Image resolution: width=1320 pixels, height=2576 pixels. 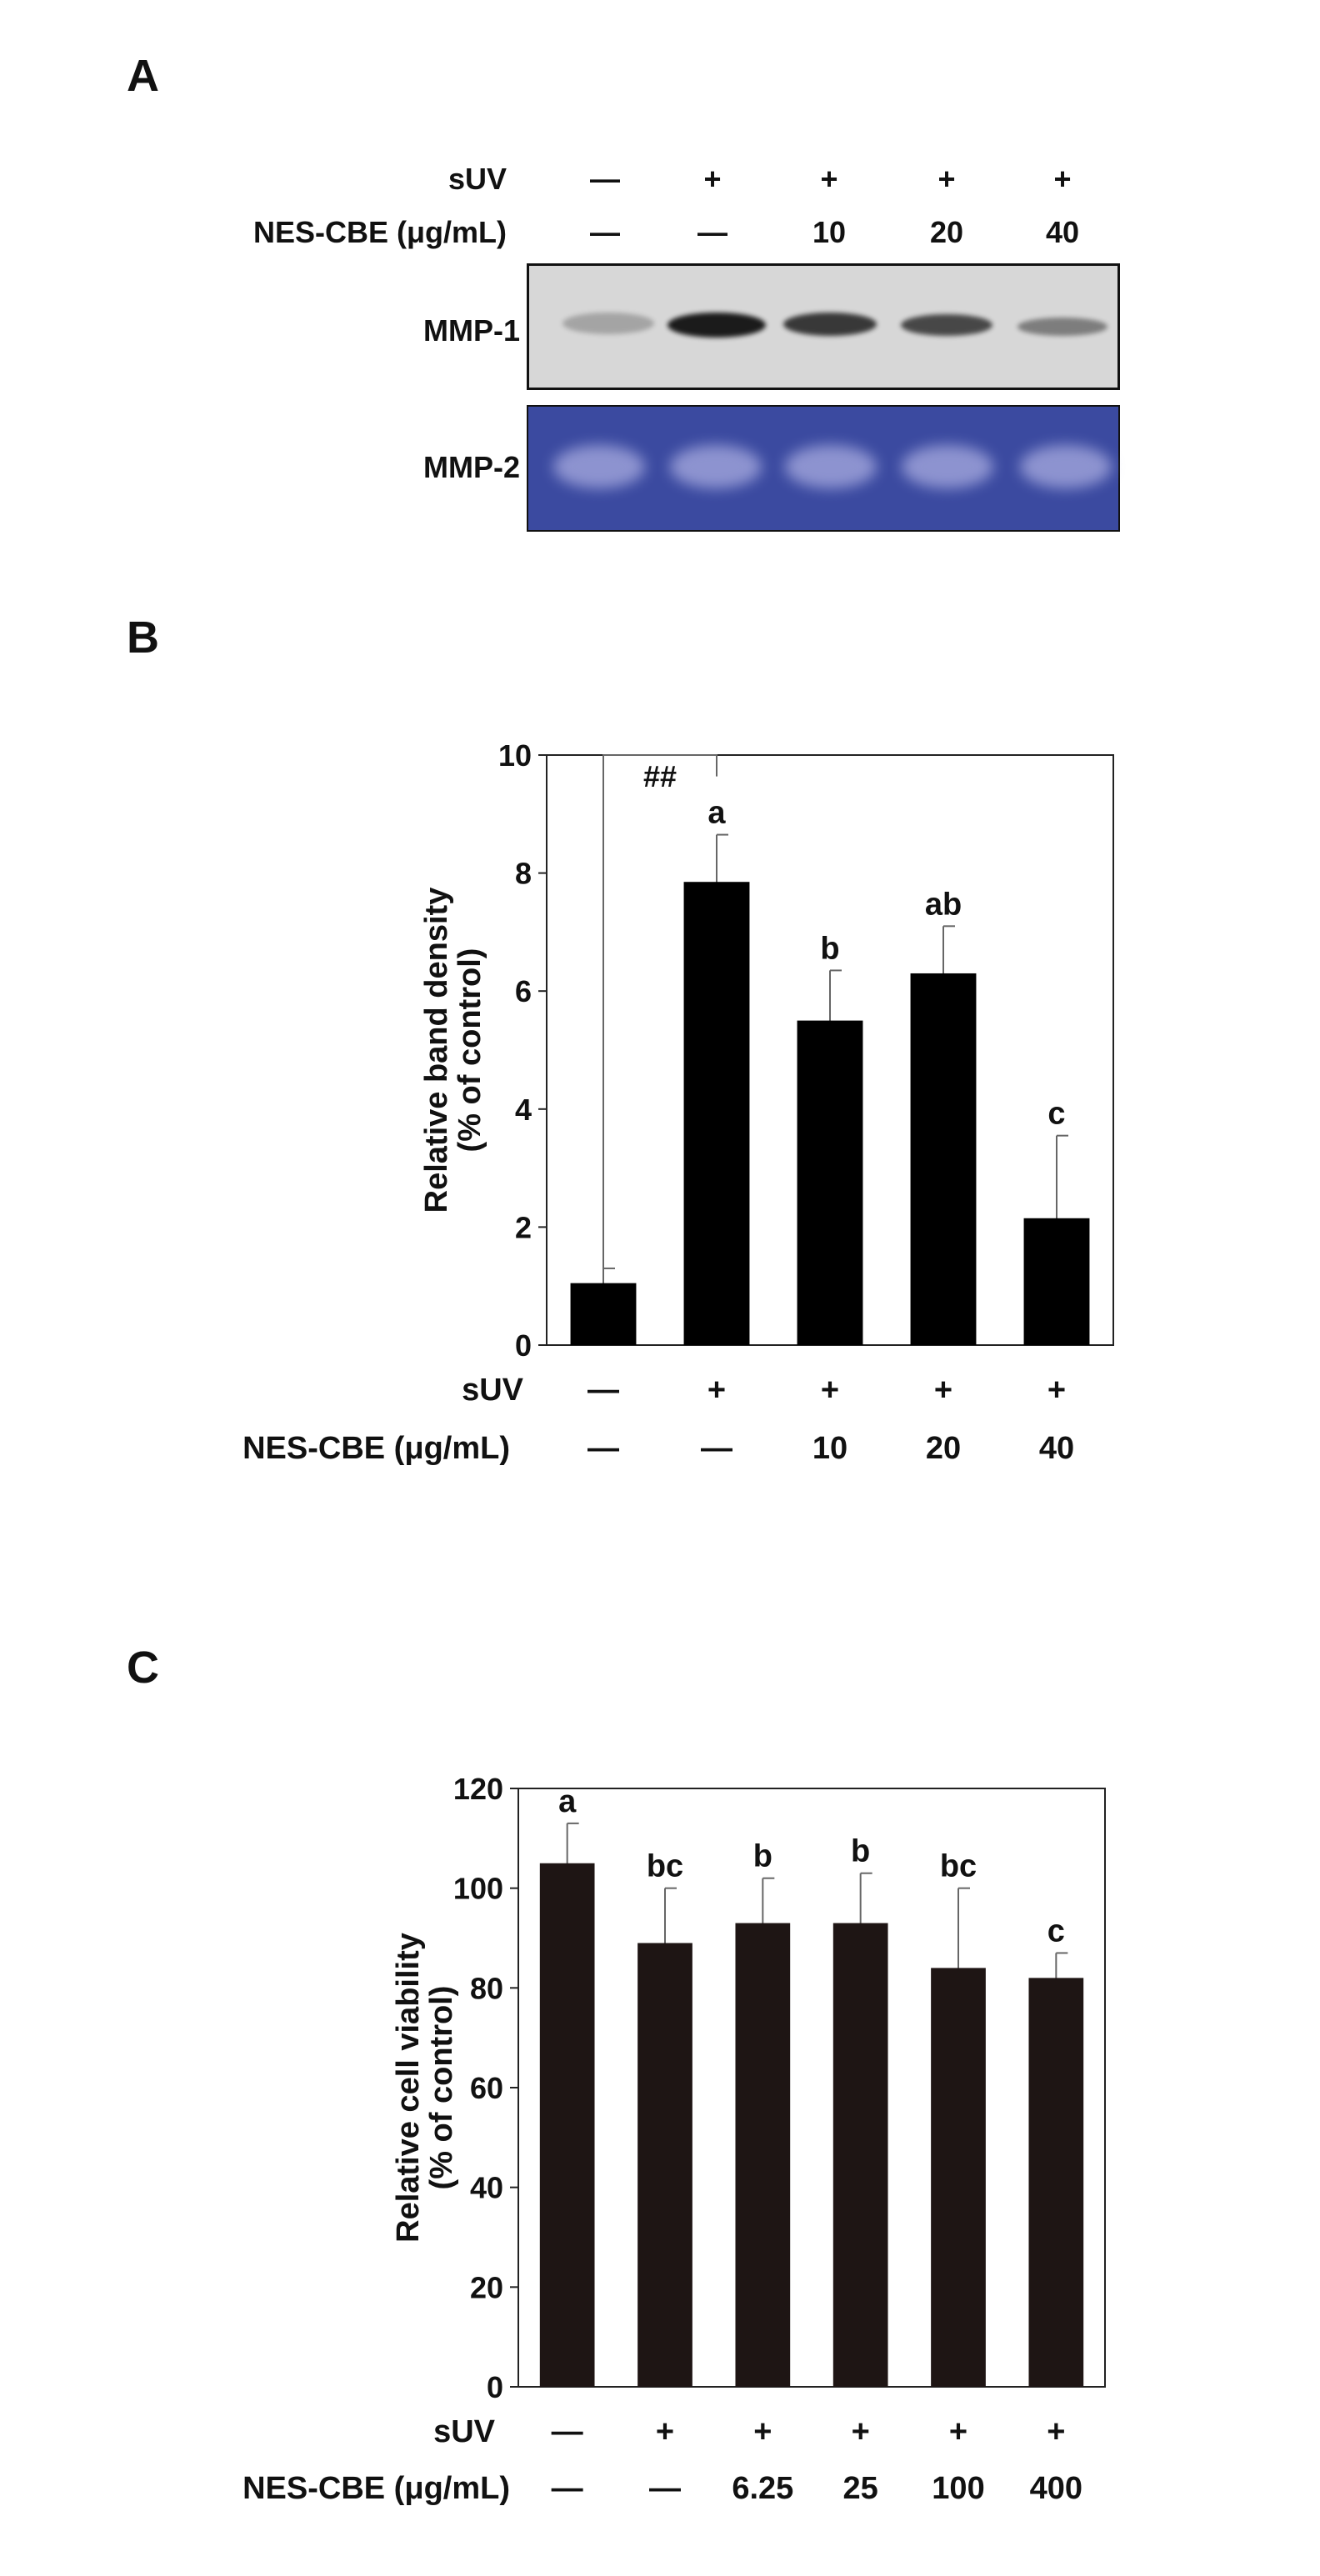 I want to click on panel-a-nes-lane-2: —, so click(x=713, y=232).